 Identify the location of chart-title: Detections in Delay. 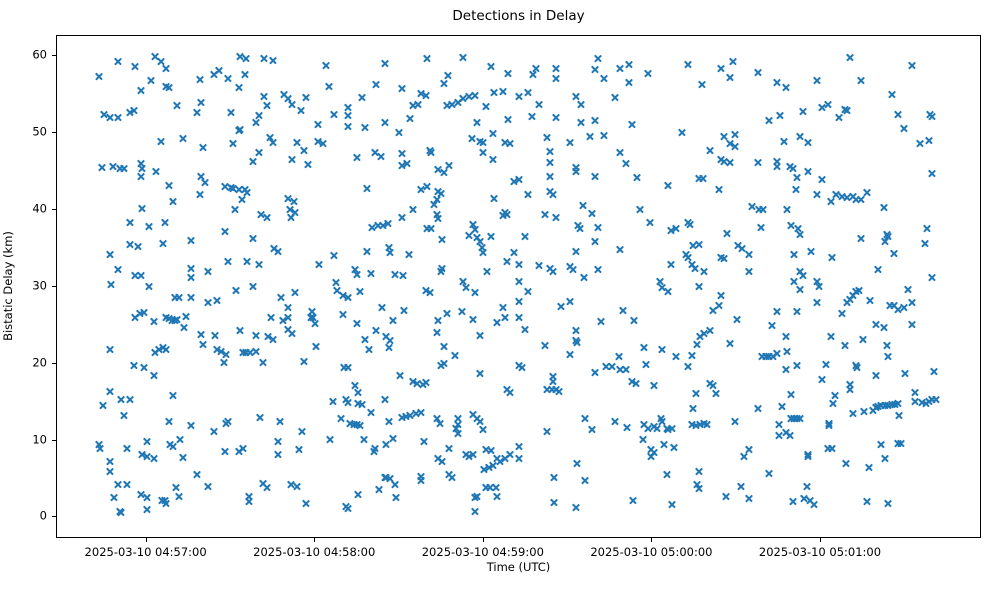
(518, 16).